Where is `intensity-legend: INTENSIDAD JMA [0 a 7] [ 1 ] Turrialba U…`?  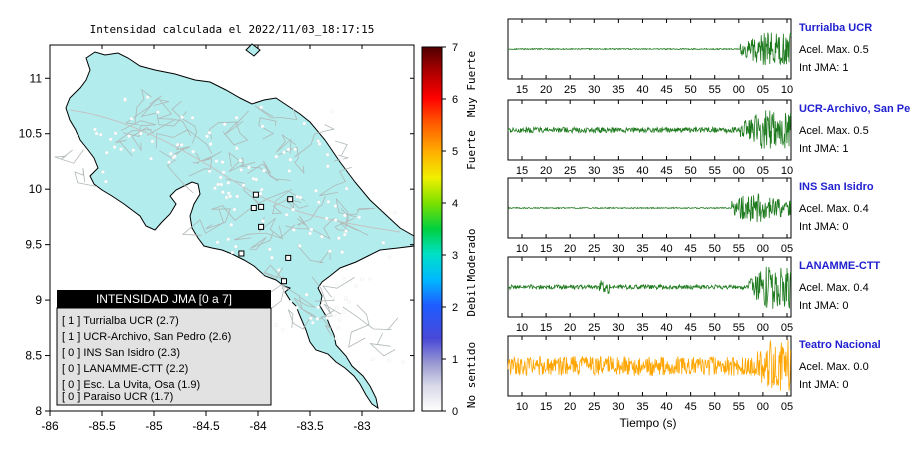
intensity-legend: INTENSIDAD JMA [0 a 7] [ 1 ] Turrialba U… is located at coordinates (164, 348).